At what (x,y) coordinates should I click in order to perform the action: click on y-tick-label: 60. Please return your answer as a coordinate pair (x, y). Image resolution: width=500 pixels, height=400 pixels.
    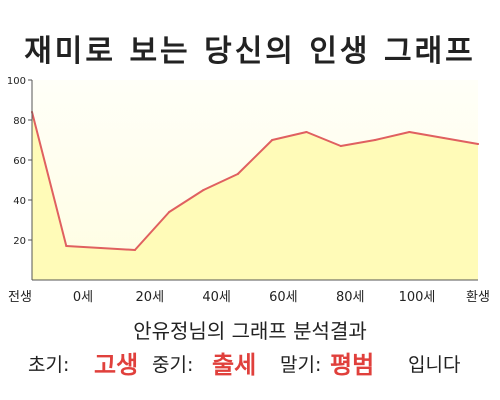
    Looking at the image, I should click on (19, 161).